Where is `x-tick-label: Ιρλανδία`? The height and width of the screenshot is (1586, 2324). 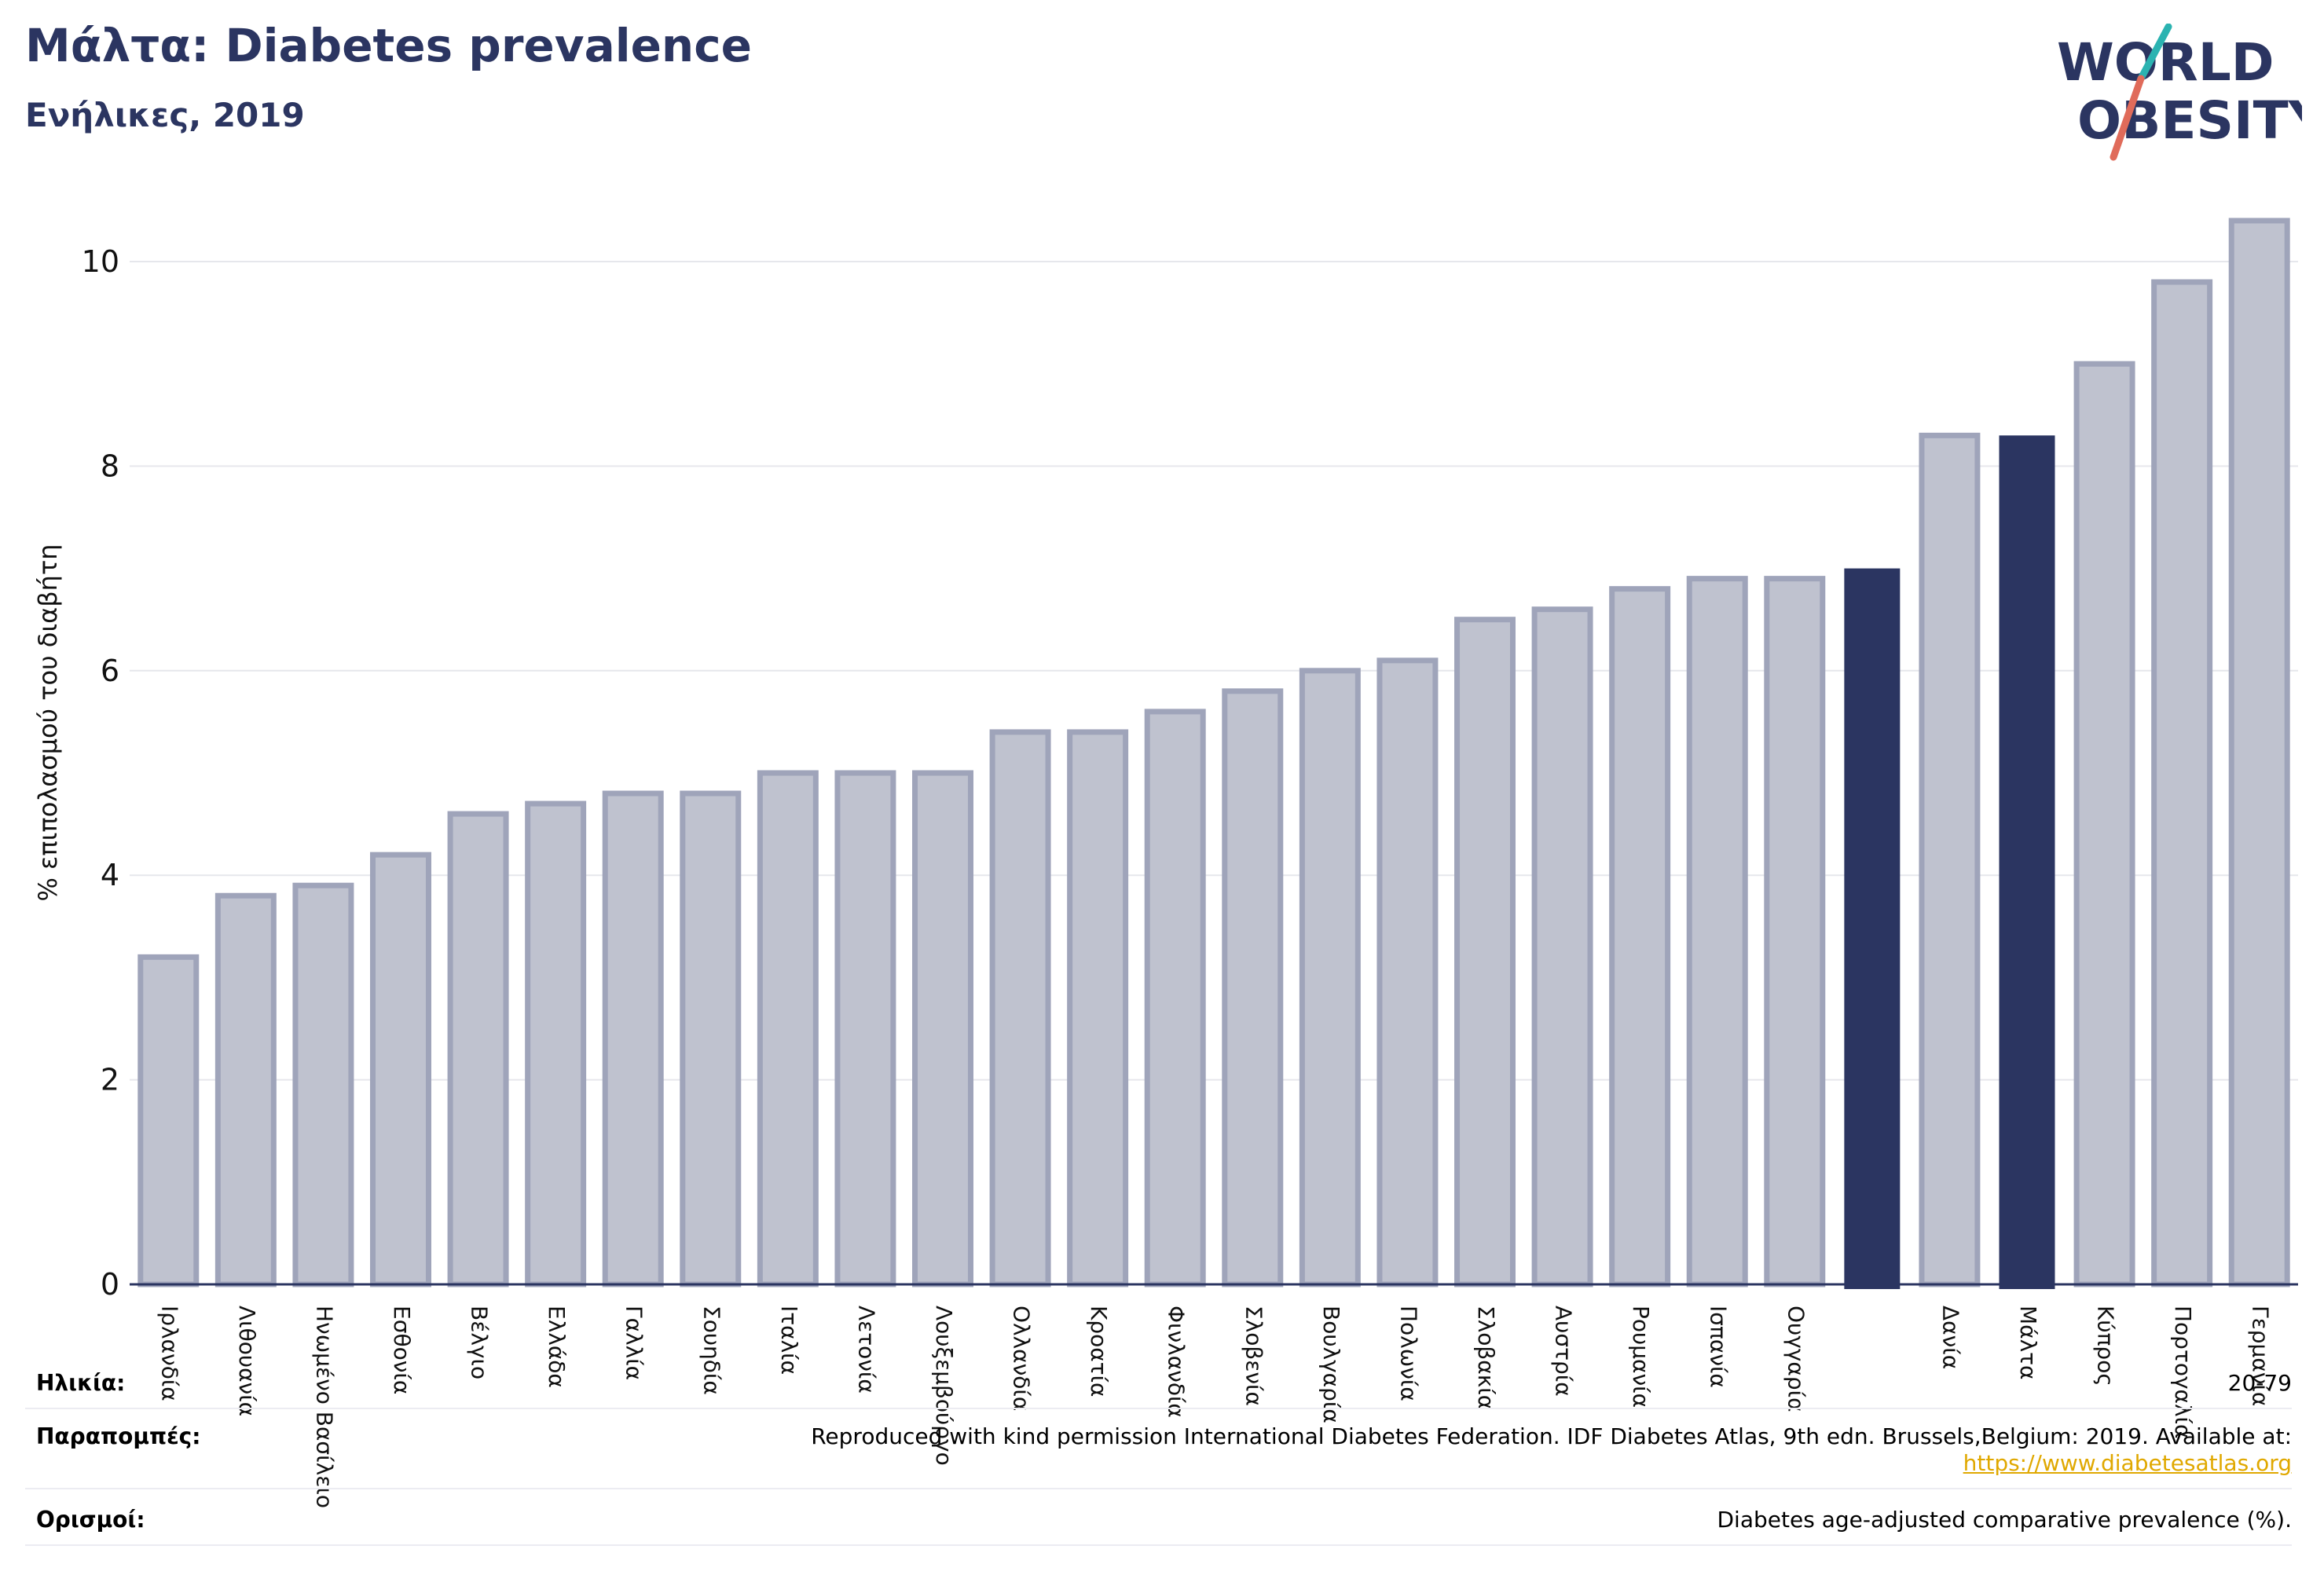 x-tick-label: Ιρλανδία is located at coordinates (169, 1353).